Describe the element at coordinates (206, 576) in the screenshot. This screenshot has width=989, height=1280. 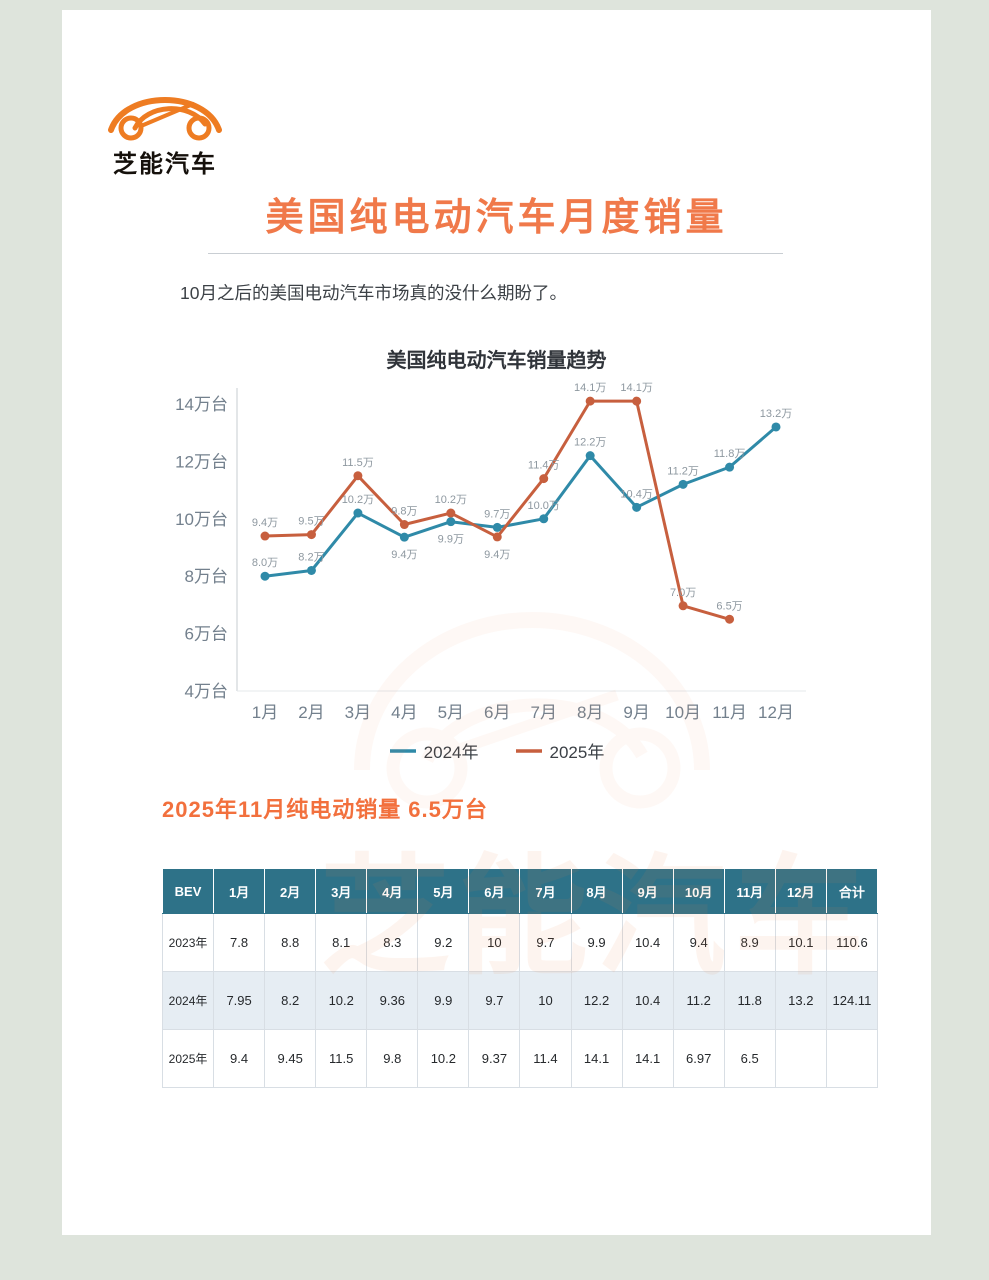
I see `y-tick-label: 8万台` at that location.